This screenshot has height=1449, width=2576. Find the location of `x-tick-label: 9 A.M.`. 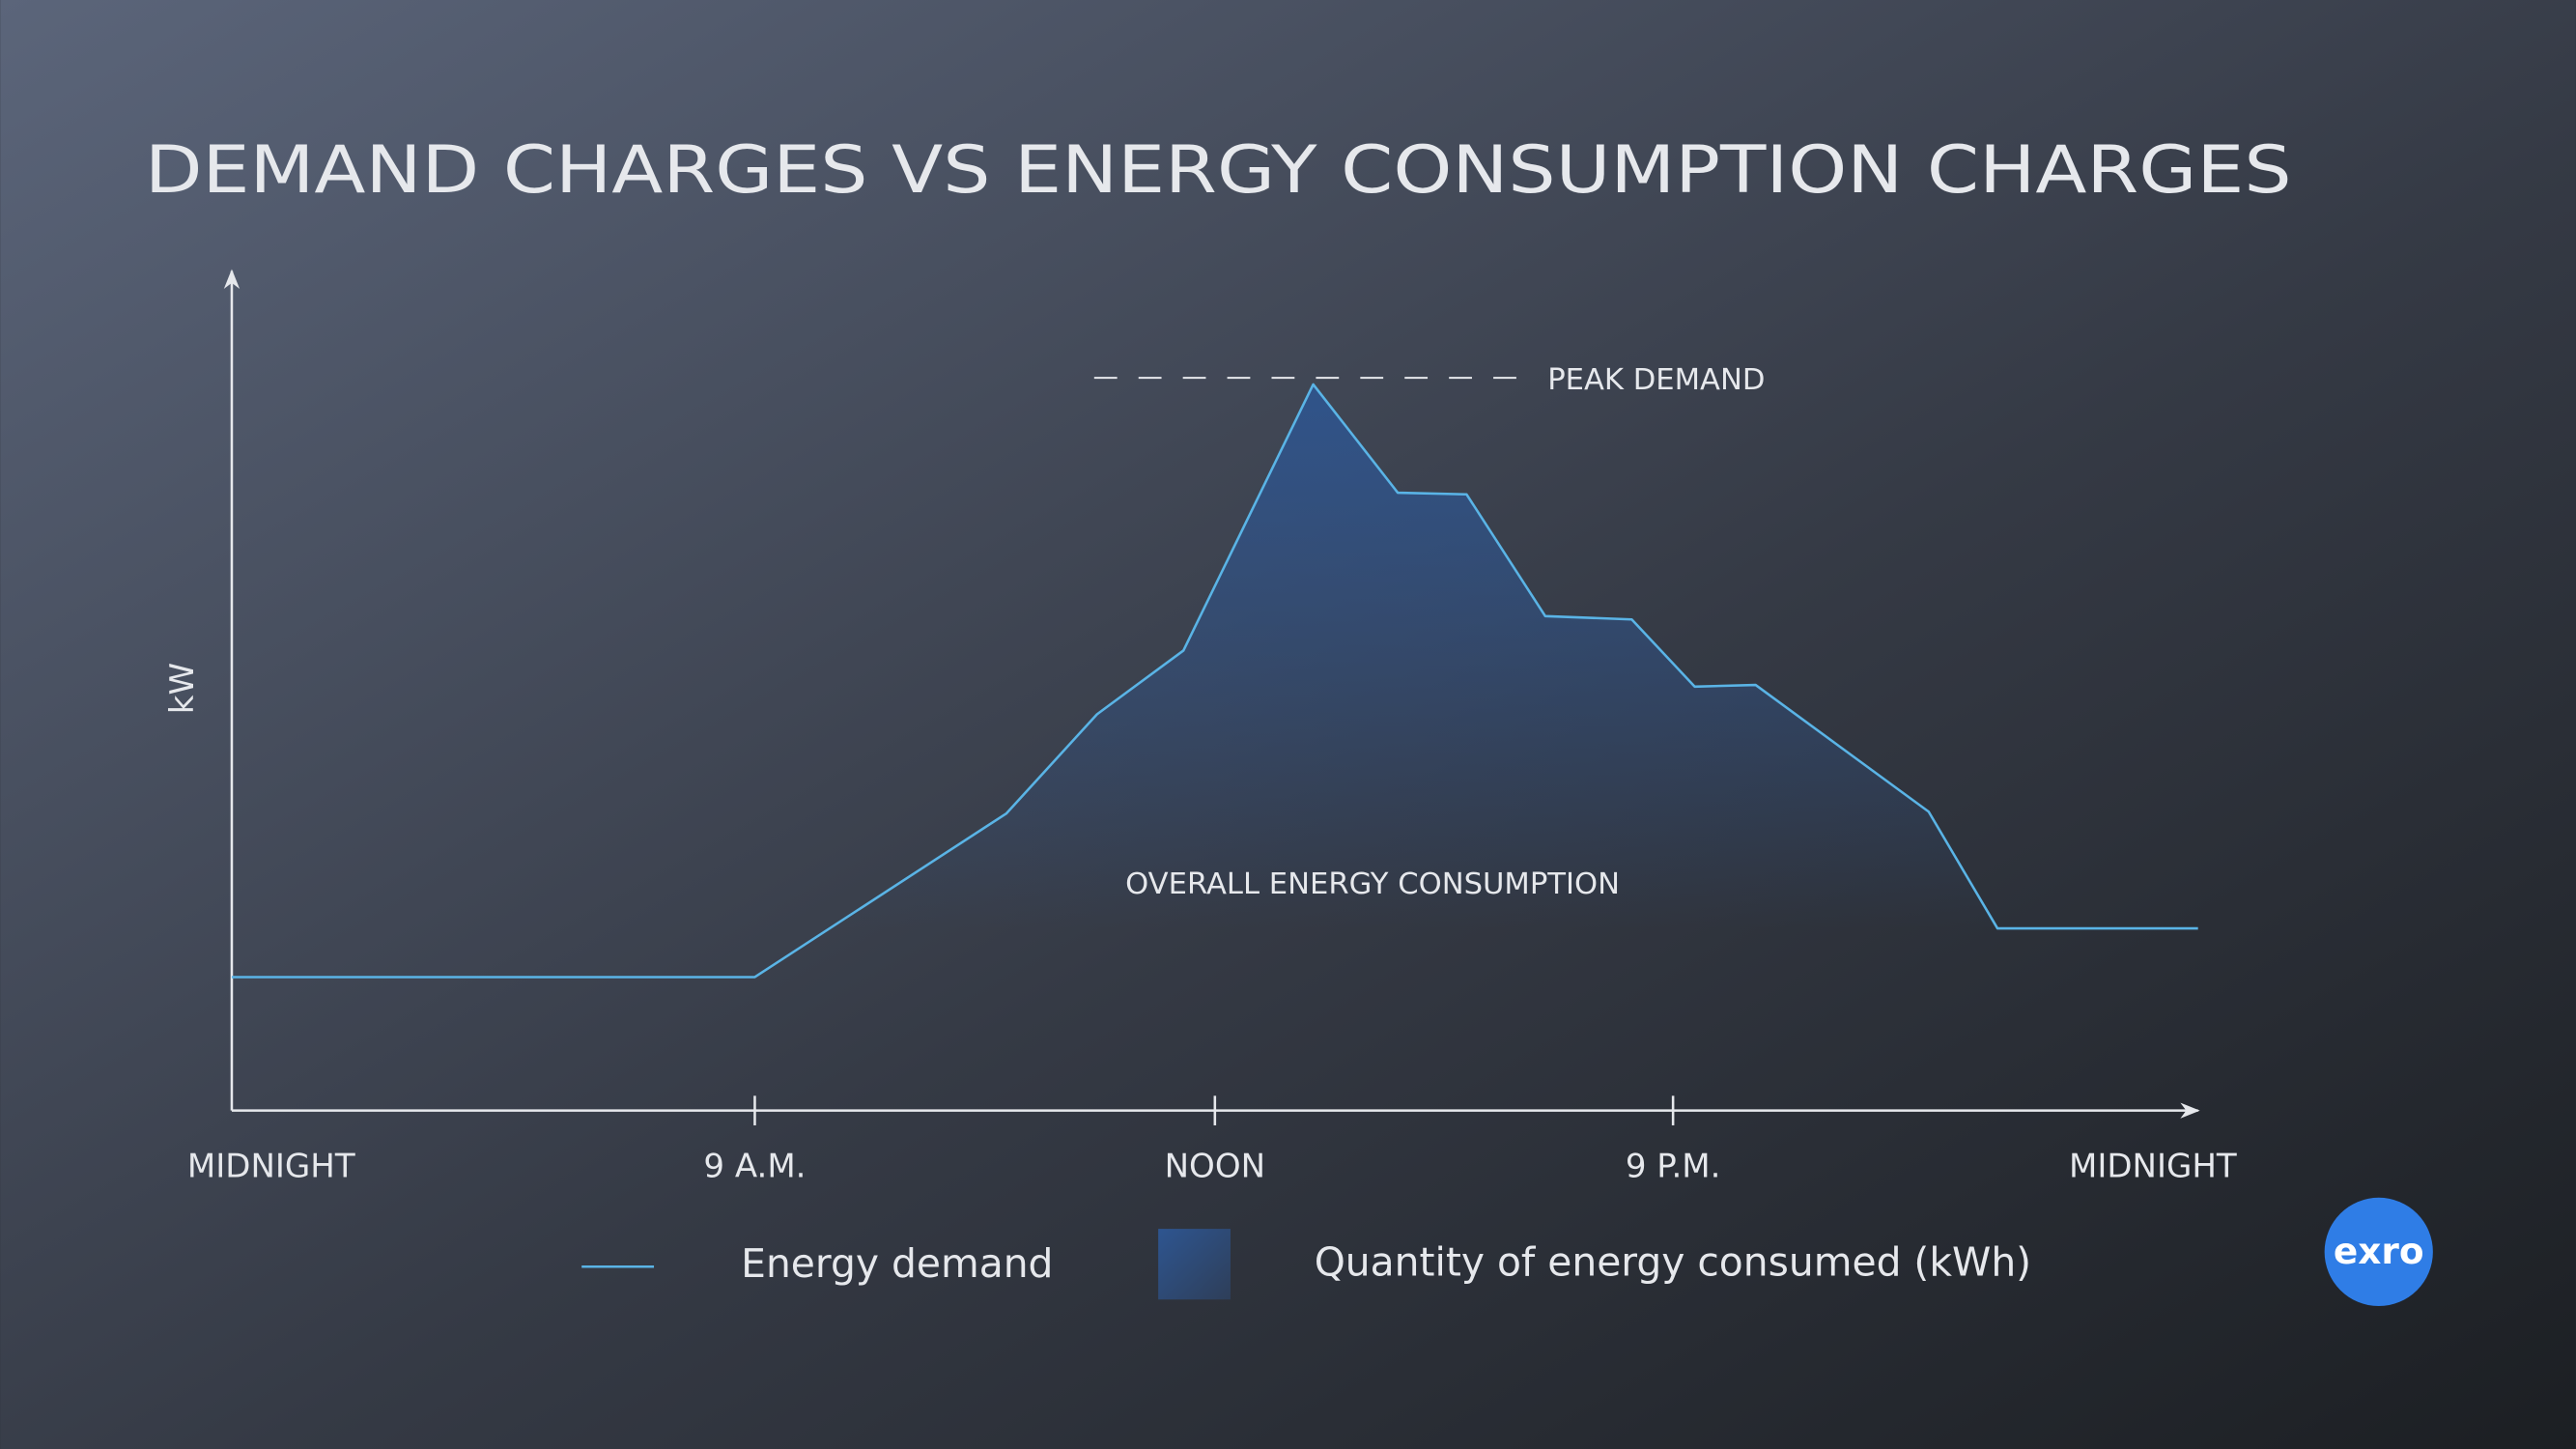

x-tick-label: 9 A.M. is located at coordinates (754, 1167).